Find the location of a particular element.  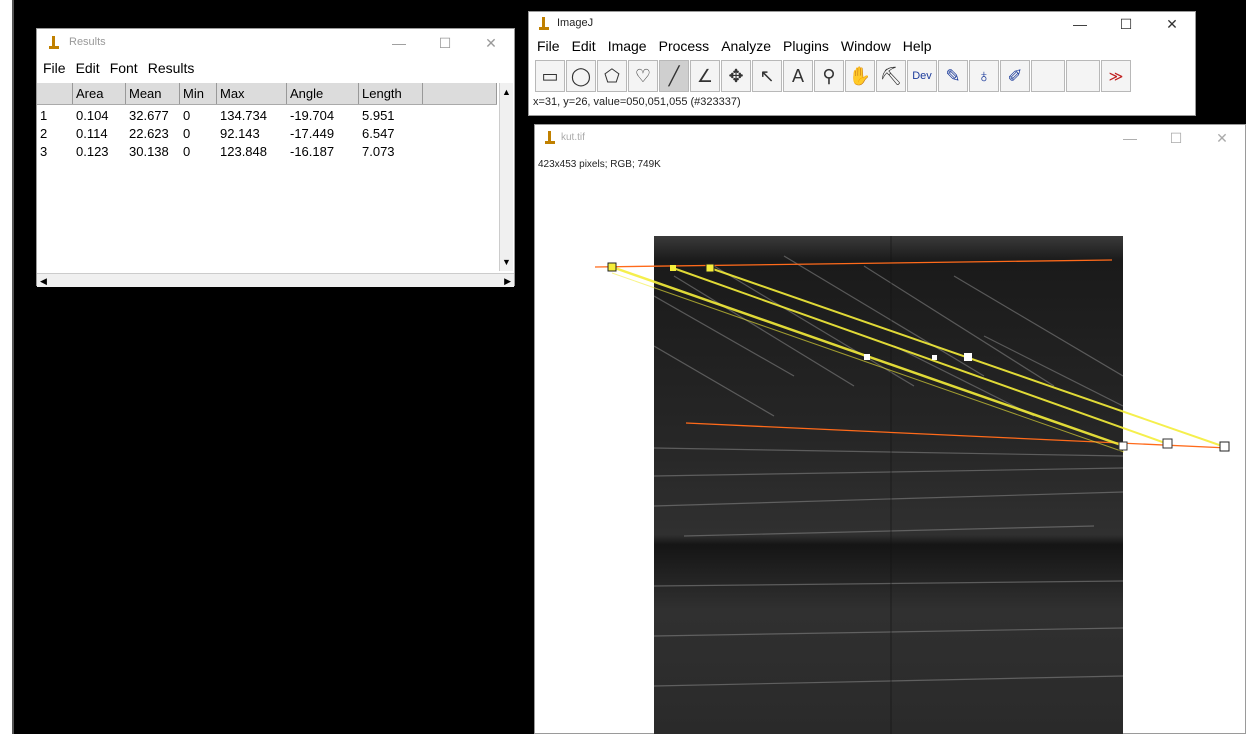

menu-font: Font is located at coordinates (123, 68).